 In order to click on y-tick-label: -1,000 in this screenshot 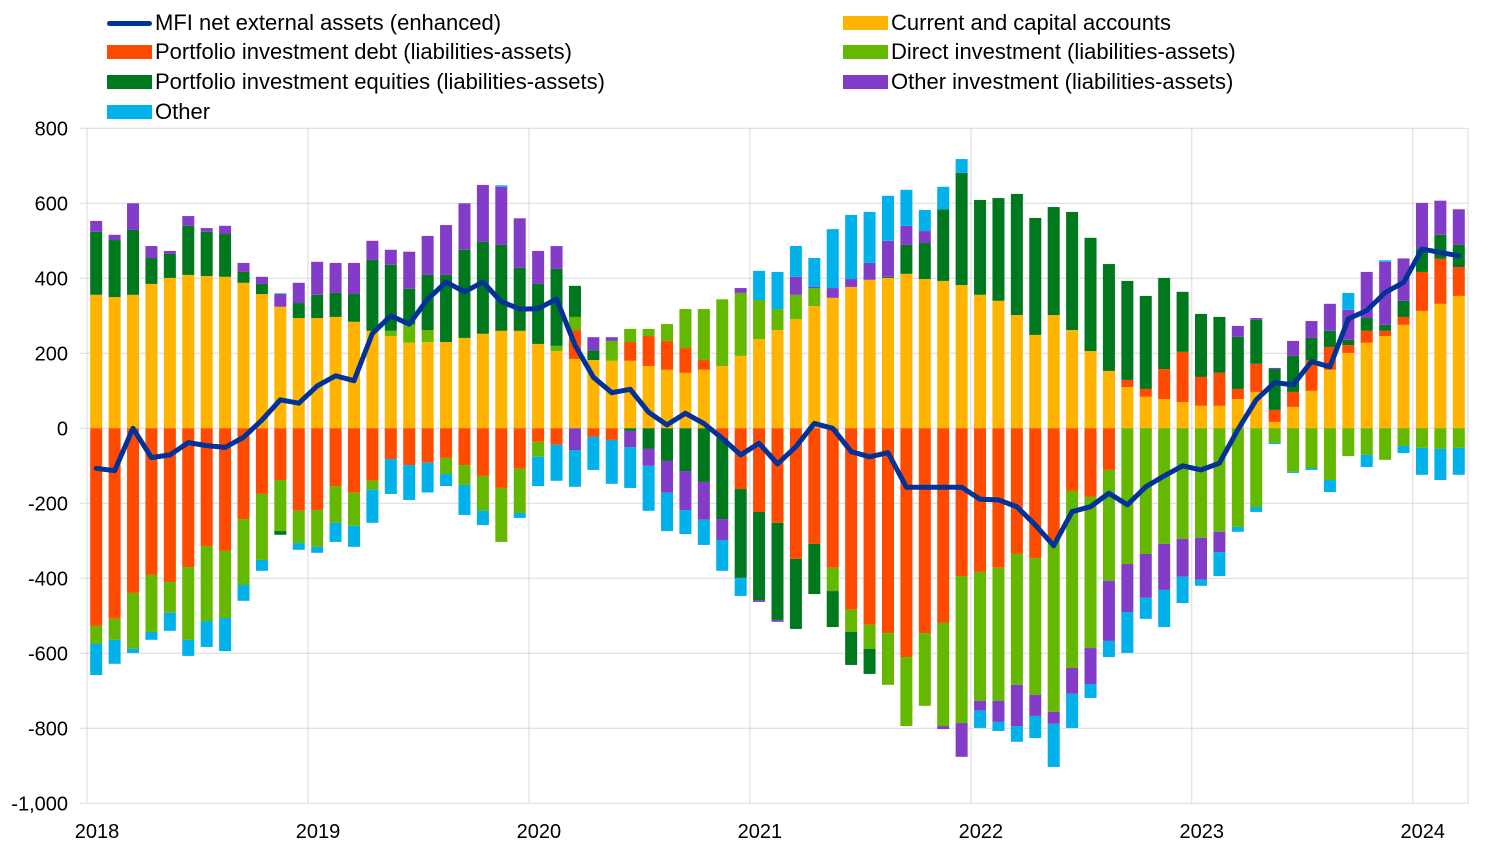, I will do `click(39, 804)`.